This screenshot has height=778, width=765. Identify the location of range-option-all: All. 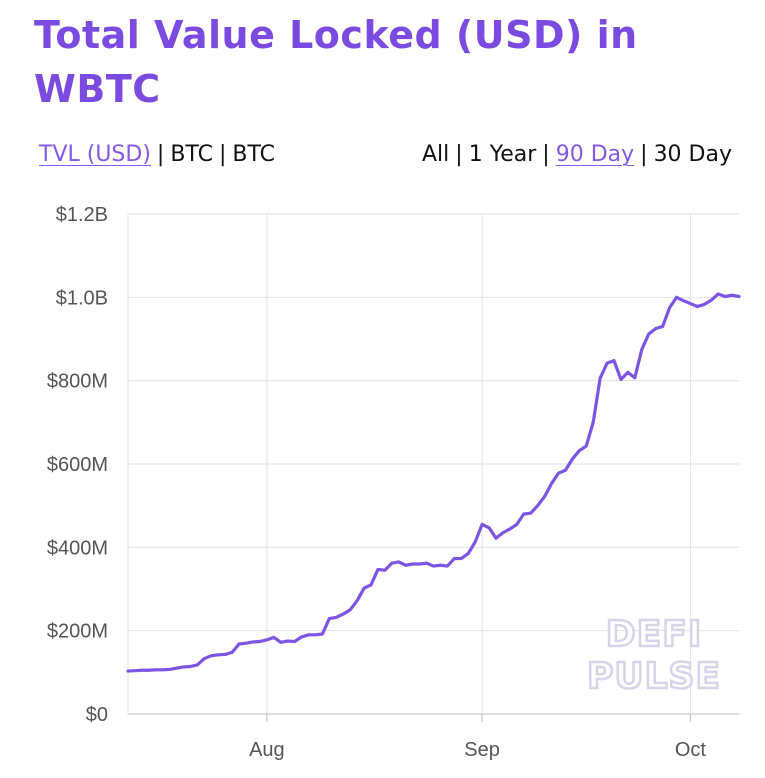
(436, 154).